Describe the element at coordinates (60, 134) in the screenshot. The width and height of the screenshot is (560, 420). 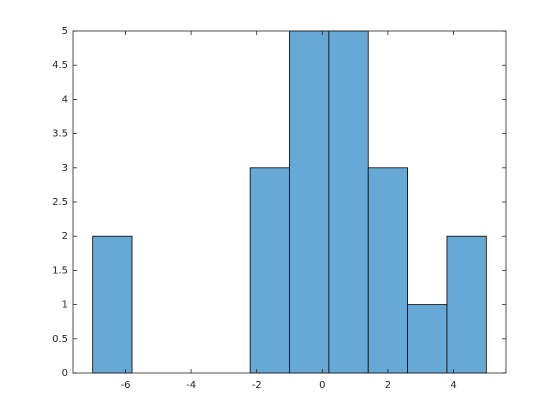
I see `y-tick-label: 3.5` at that location.